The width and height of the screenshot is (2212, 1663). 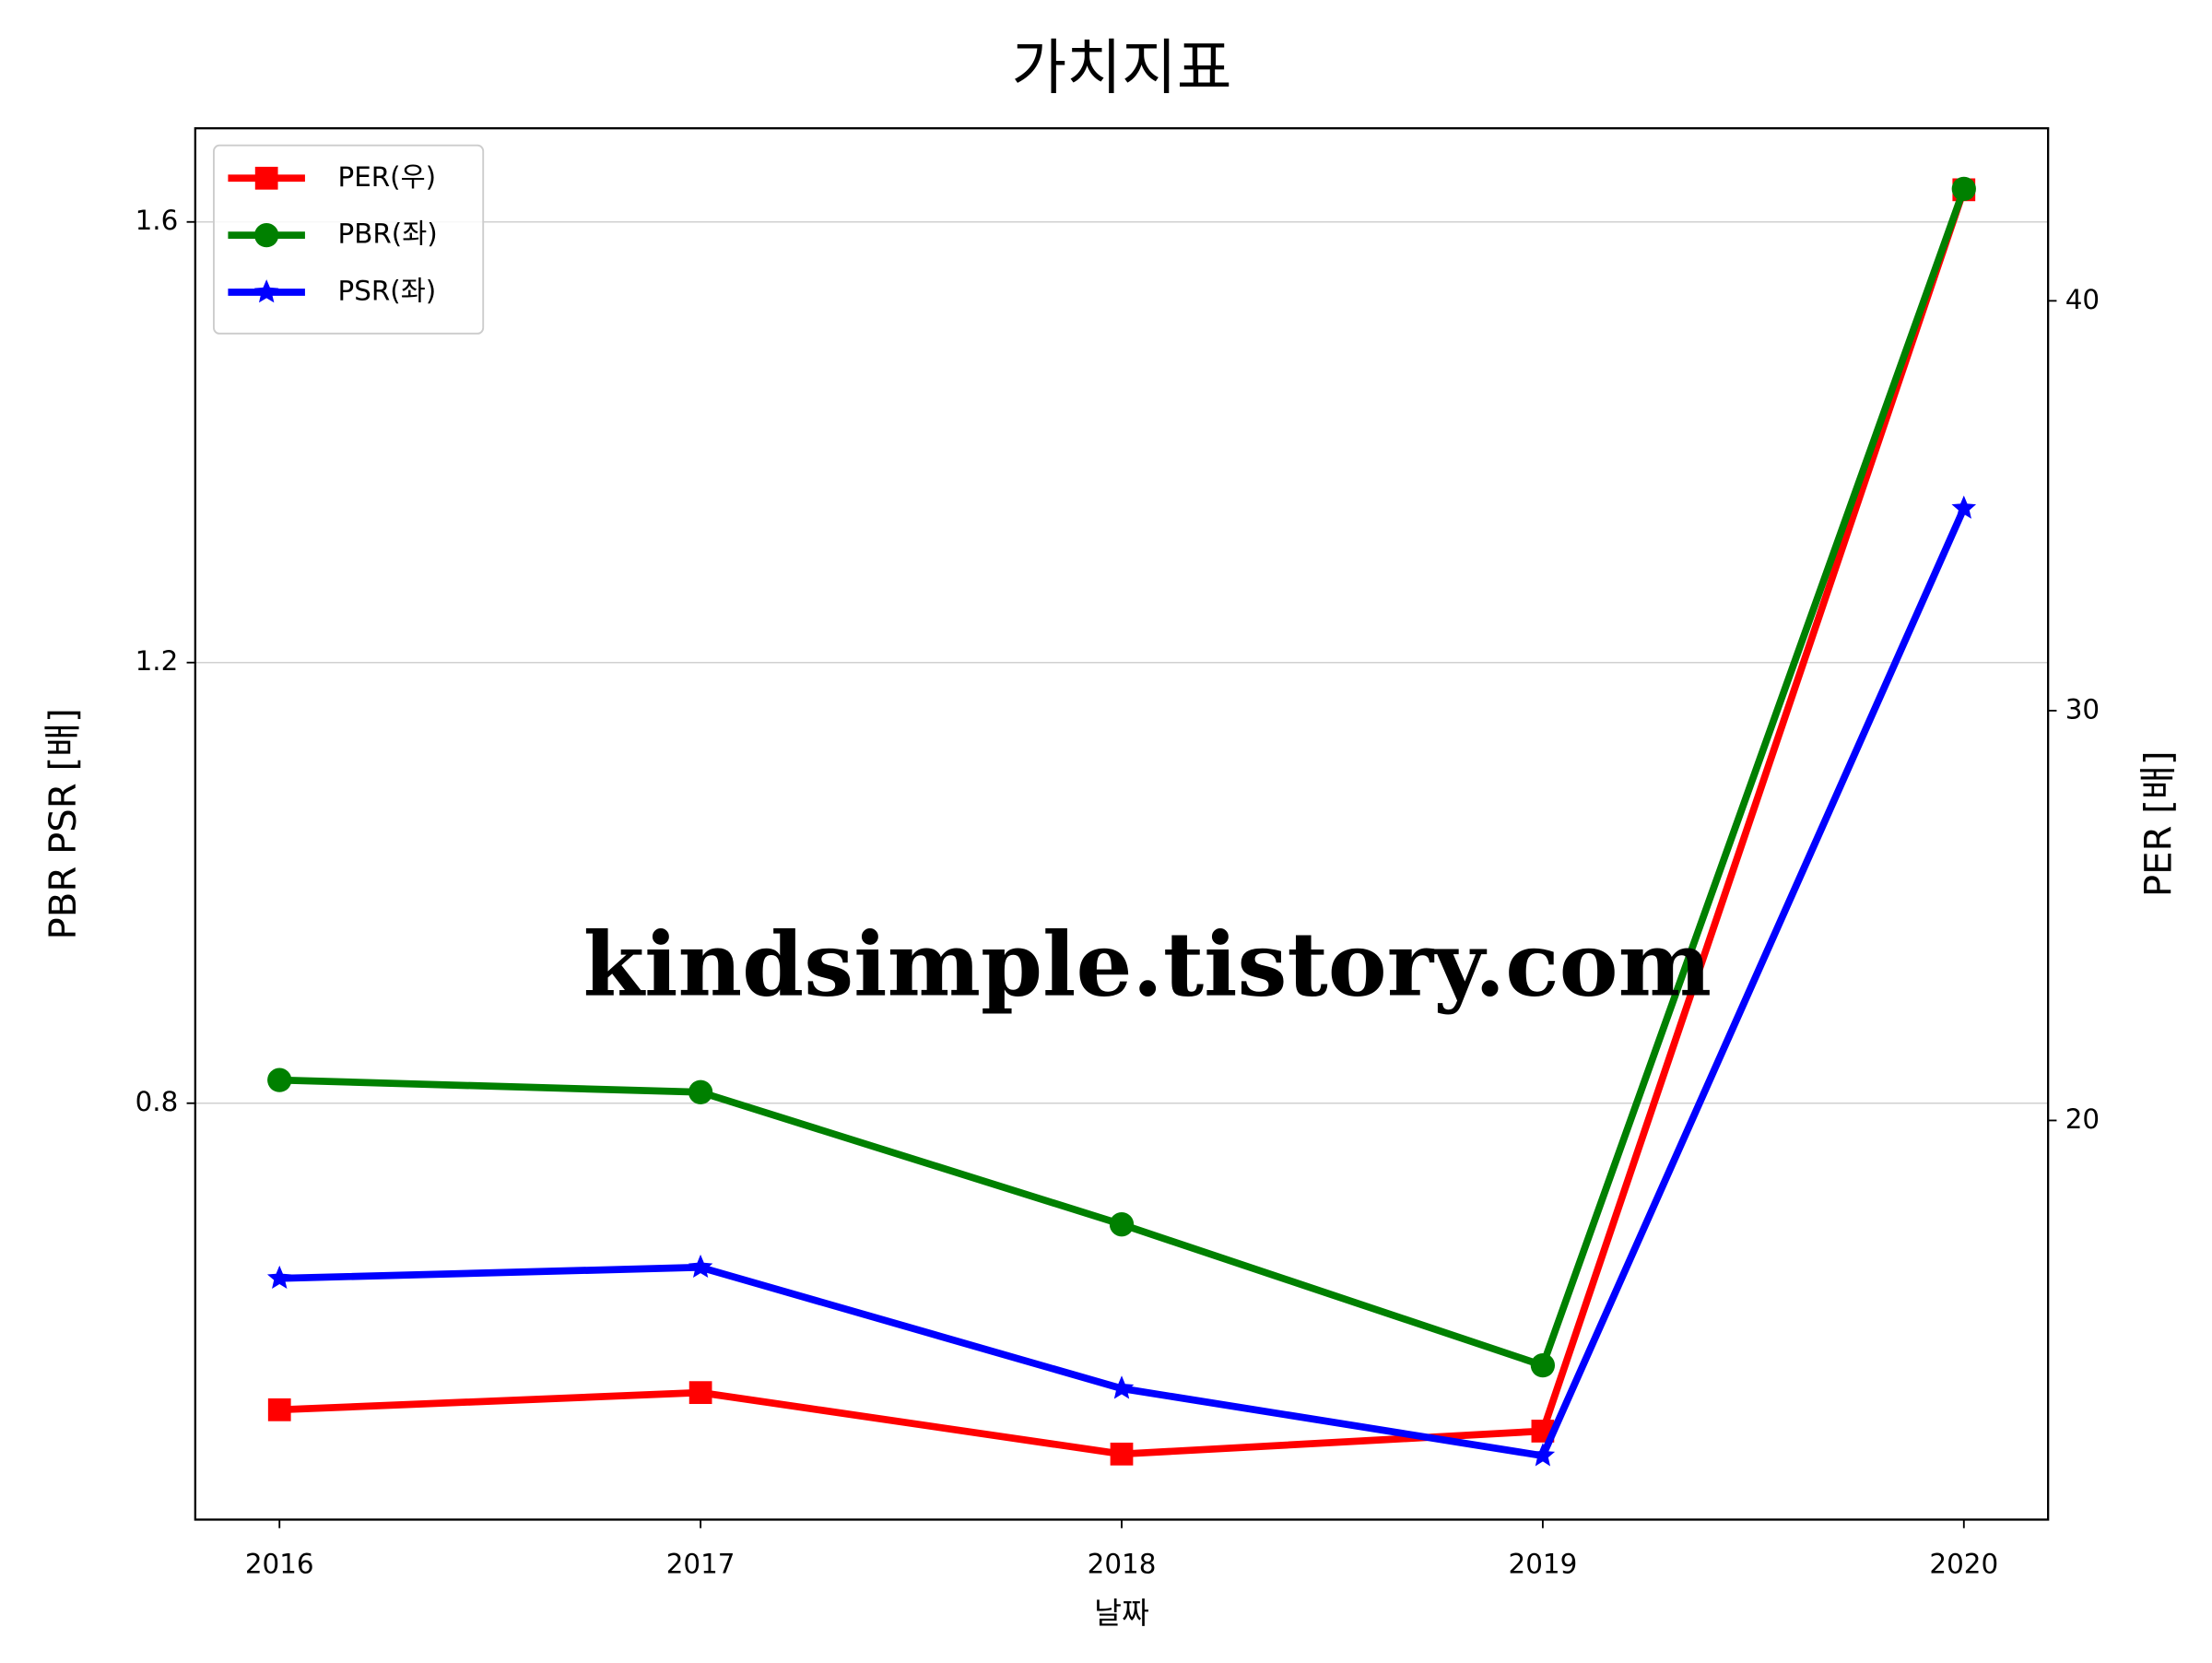 I want to click on y-tick-label: 0.8, so click(x=157, y=1101).